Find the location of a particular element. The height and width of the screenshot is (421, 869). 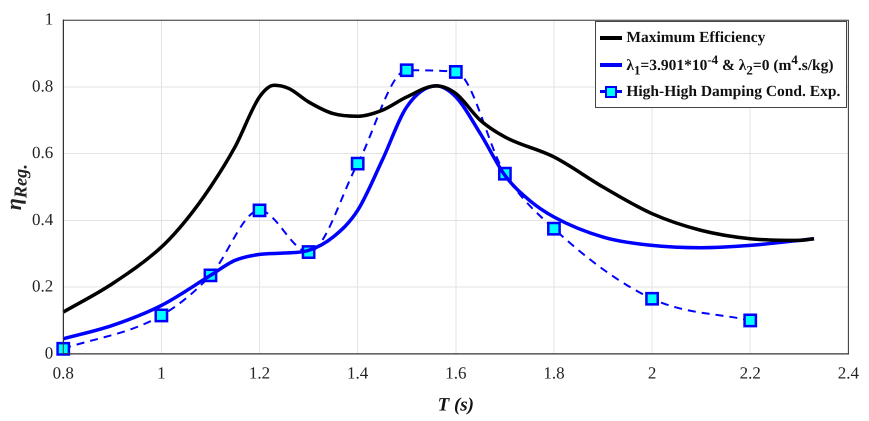

legend-label: Maximum Efficiency is located at coordinates (696, 37).